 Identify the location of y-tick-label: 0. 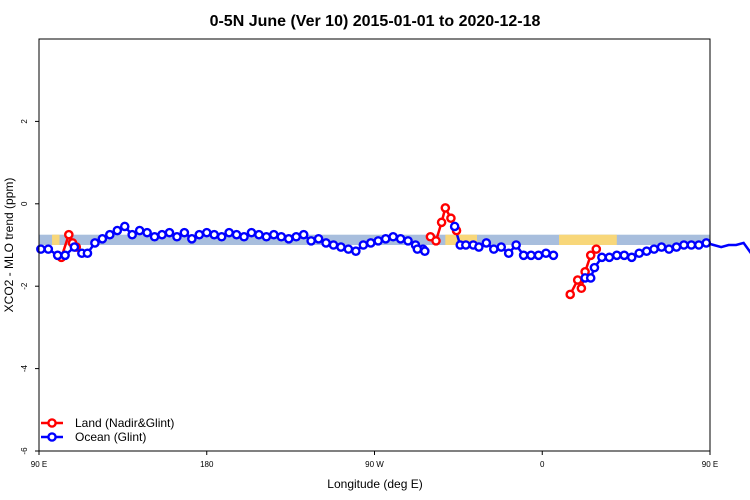
(24, 203).